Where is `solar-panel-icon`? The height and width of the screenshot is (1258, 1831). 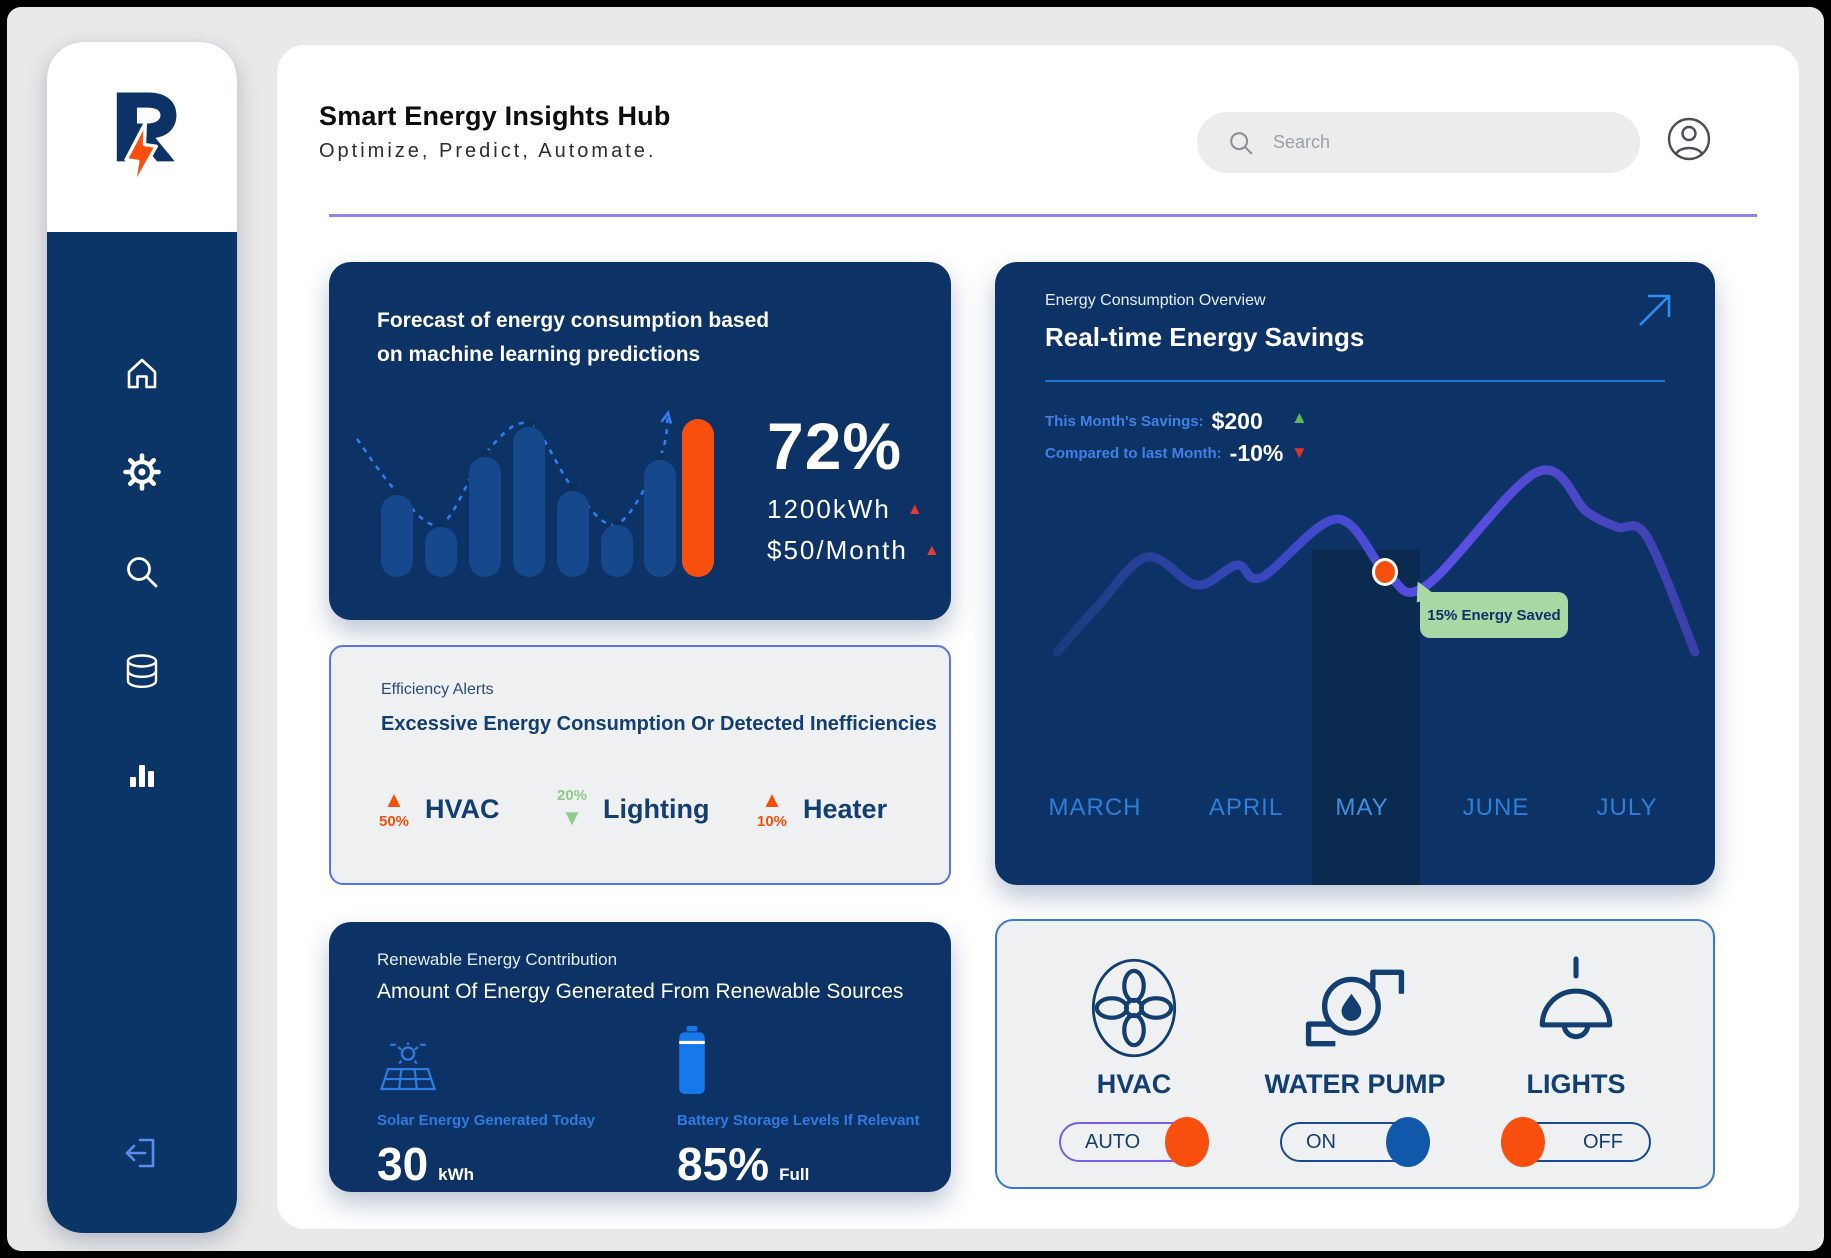 solar-panel-icon is located at coordinates (486, 1058).